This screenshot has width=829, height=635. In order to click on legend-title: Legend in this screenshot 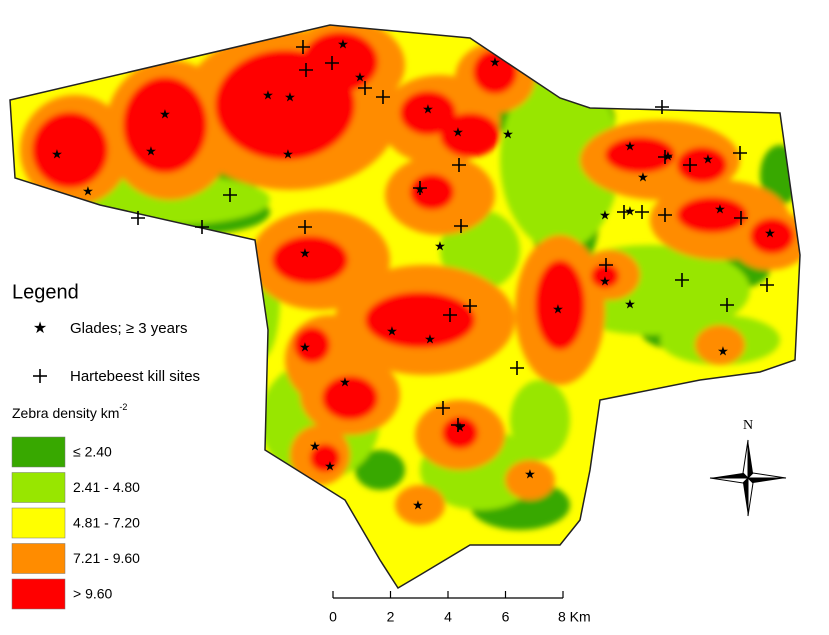, I will do `click(45, 292)`.